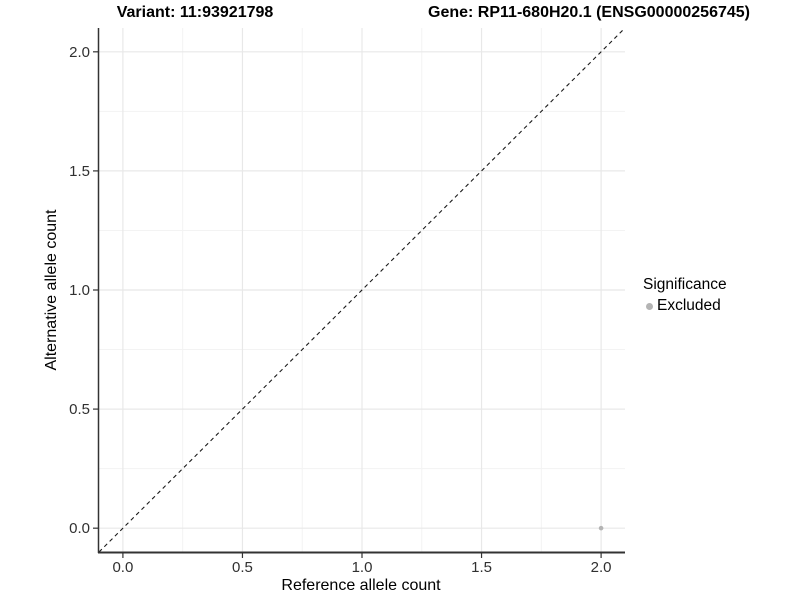 This screenshot has height=600, width=800. Describe the element at coordinates (242, 567) in the screenshot. I see `x-tick-label: 0.5` at that location.